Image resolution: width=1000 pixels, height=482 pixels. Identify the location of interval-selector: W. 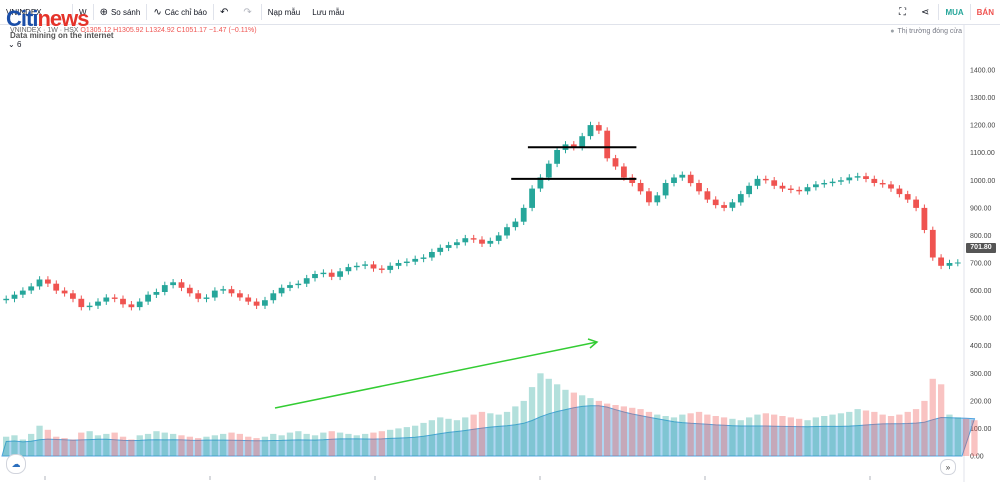
(83, 12).